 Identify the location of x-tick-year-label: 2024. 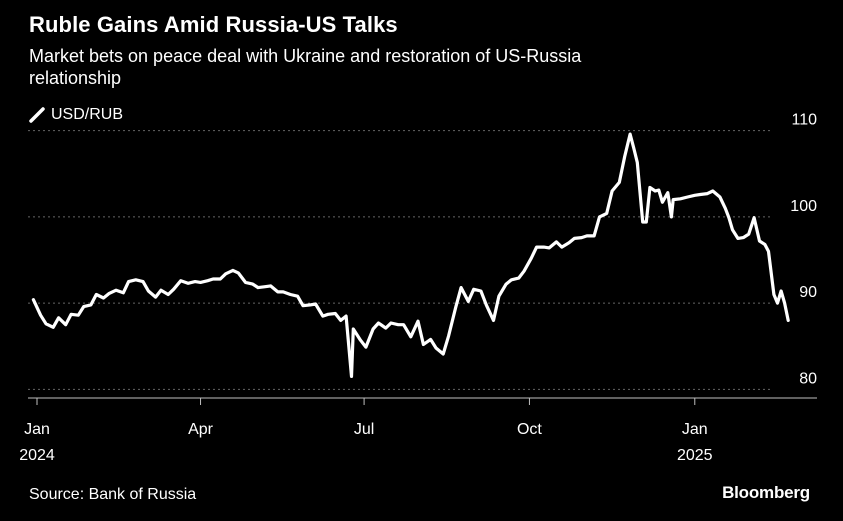
(37, 455).